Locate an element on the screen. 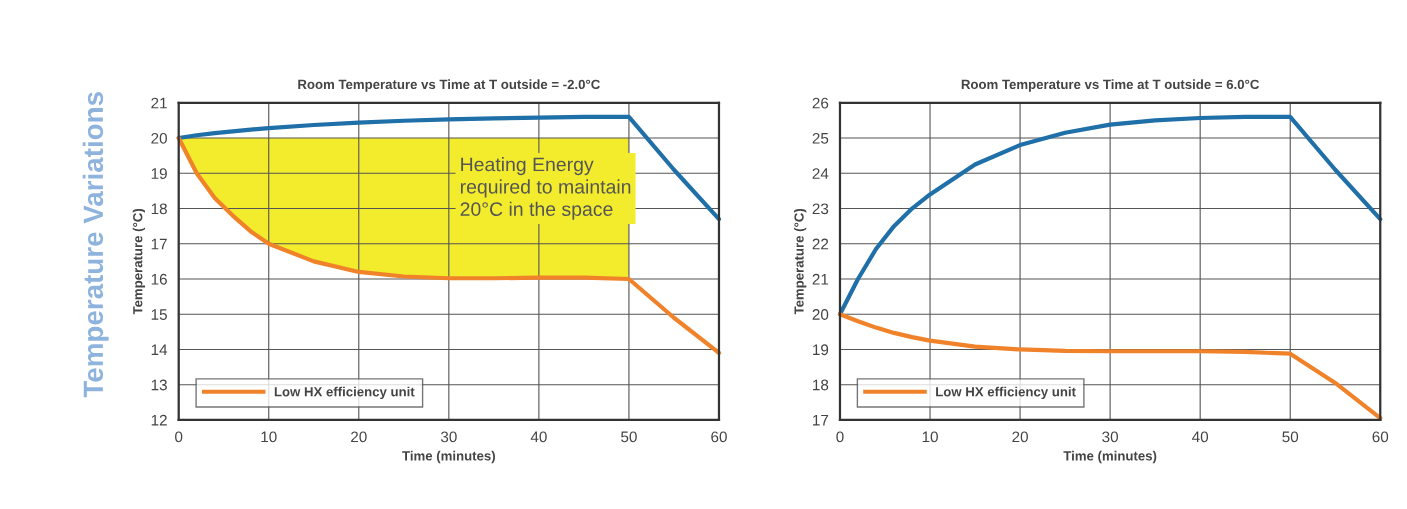 This screenshot has height=509, width=1407. y-tick-label: 13 is located at coordinates (159, 385).